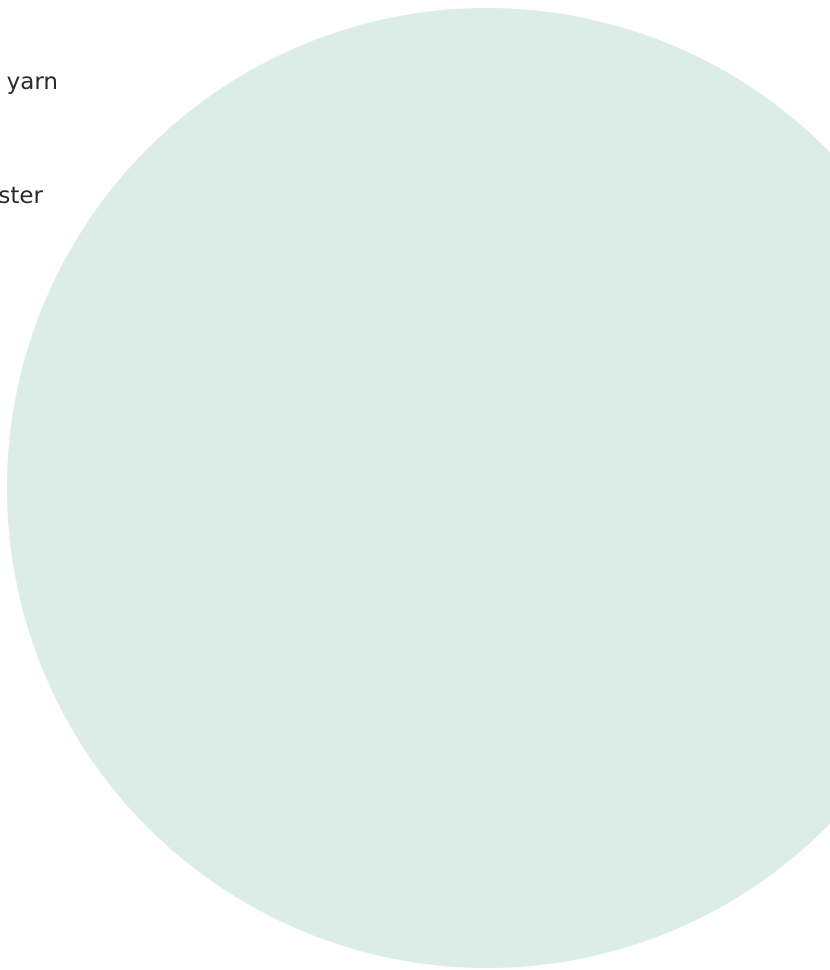 The width and height of the screenshot is (830, 970). I want to click on text-fragment-yarn: yarn, so click(32, 82).